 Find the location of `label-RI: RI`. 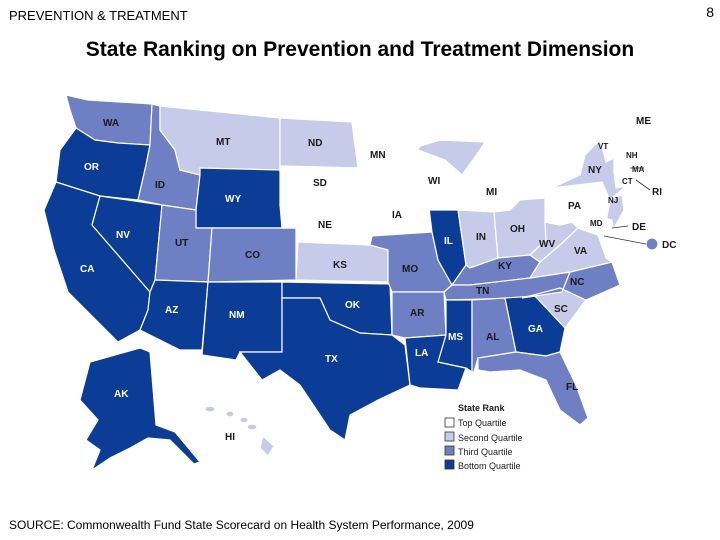

label-RI: RI is located at coordinates (657, 192).